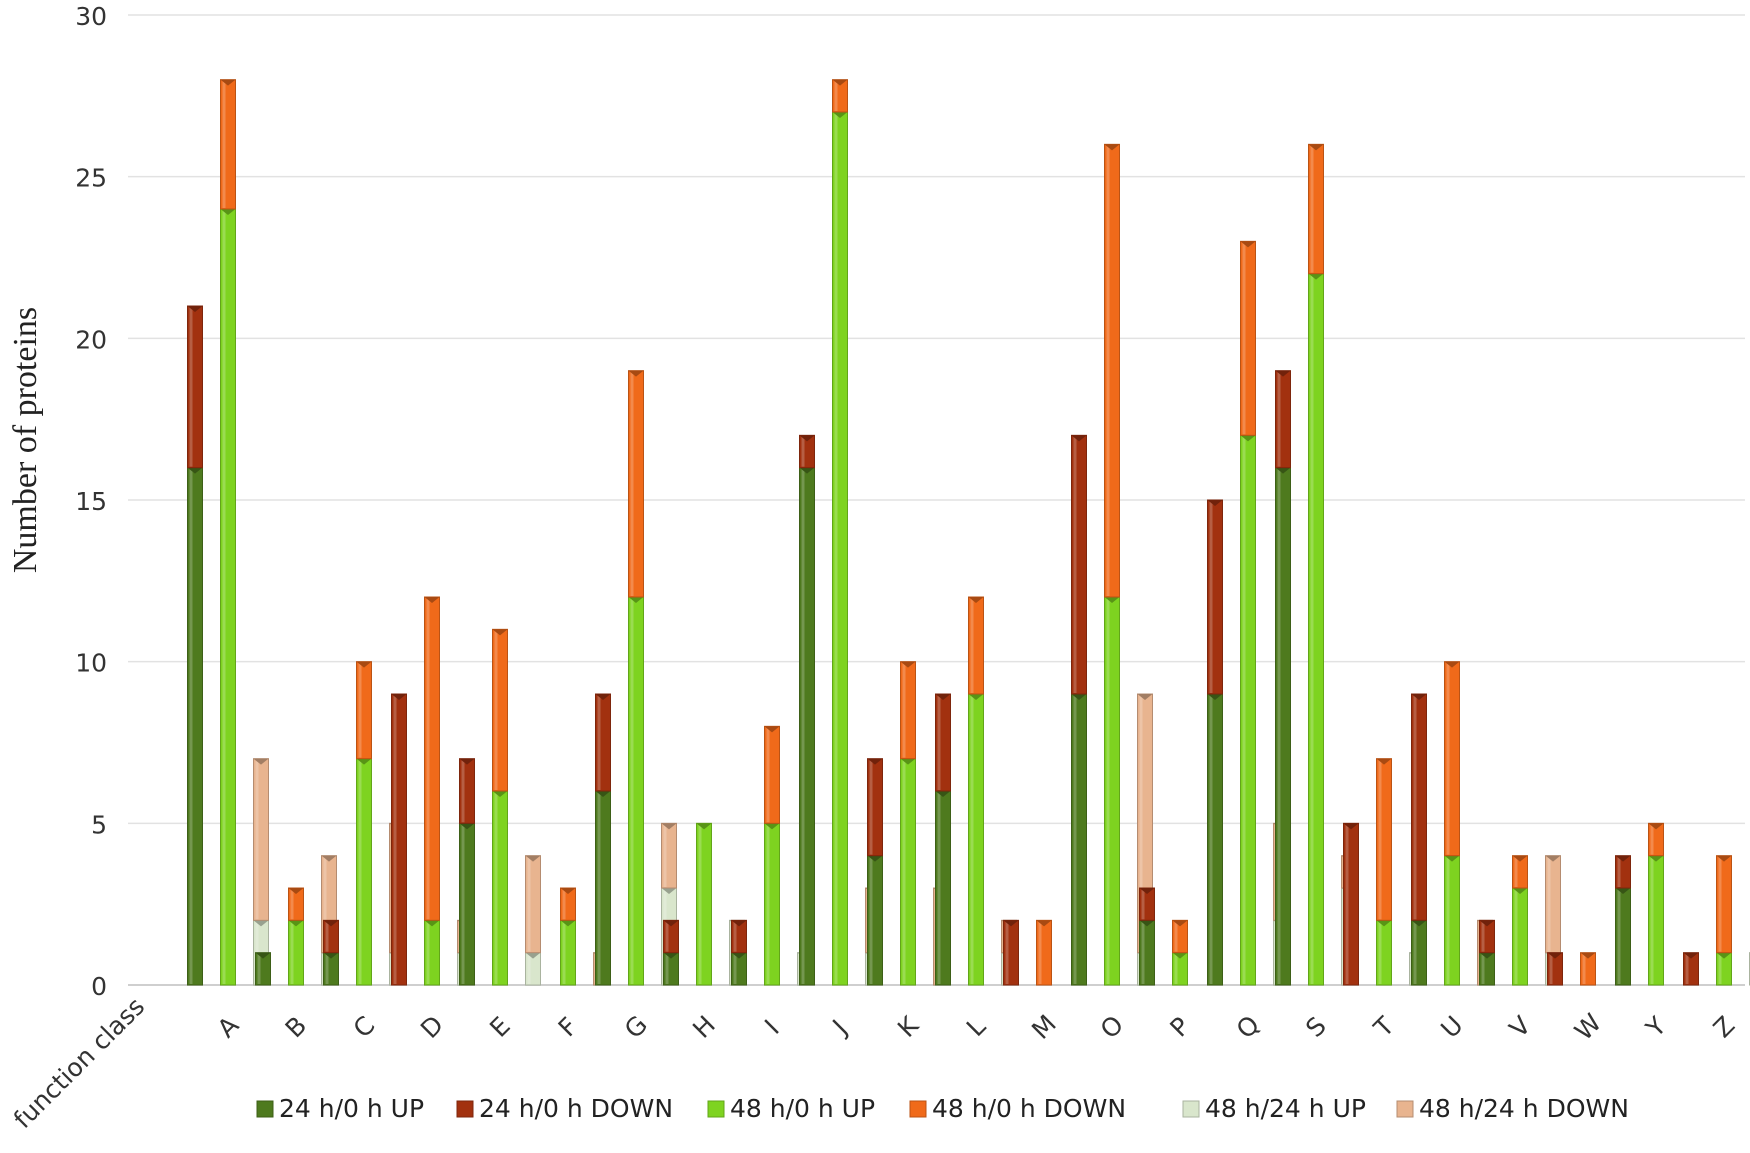  What do you see at coordinates (1044, 1027) in the screenshot?
I see `x-tick-label: M` at bounding box center [1044, 1027].